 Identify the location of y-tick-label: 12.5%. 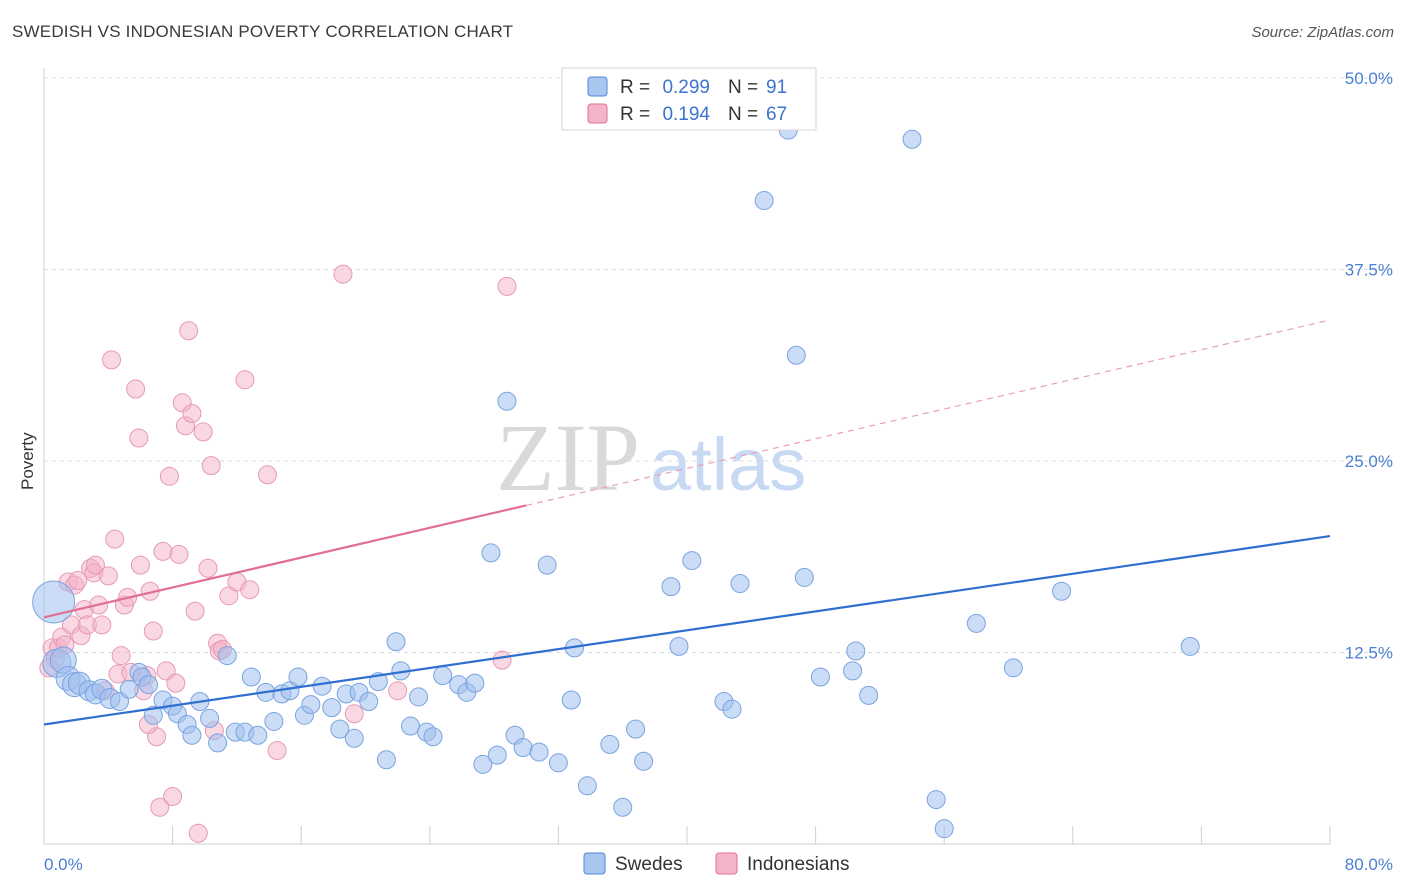
(1369, 653).